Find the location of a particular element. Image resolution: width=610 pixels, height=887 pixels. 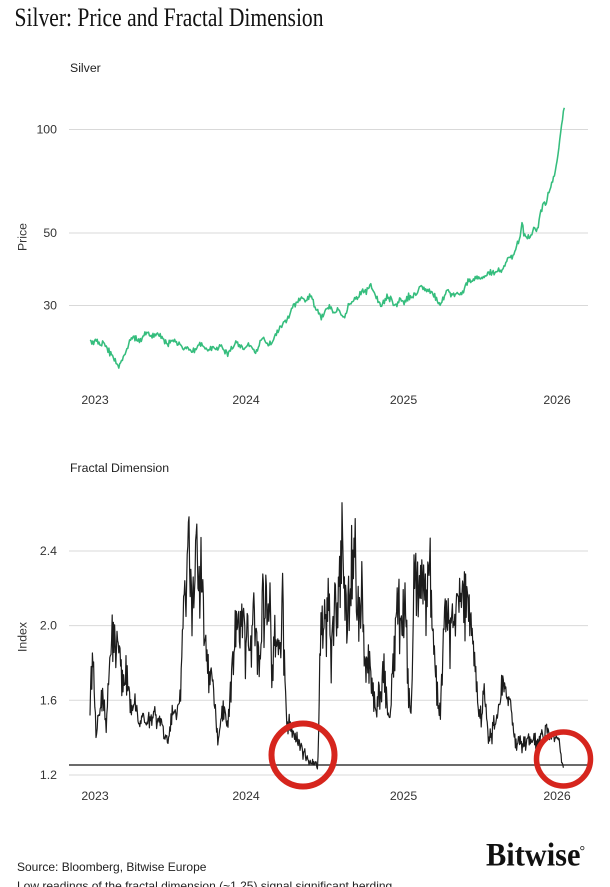

svg-text: Index is located at coordinates (23, 636).